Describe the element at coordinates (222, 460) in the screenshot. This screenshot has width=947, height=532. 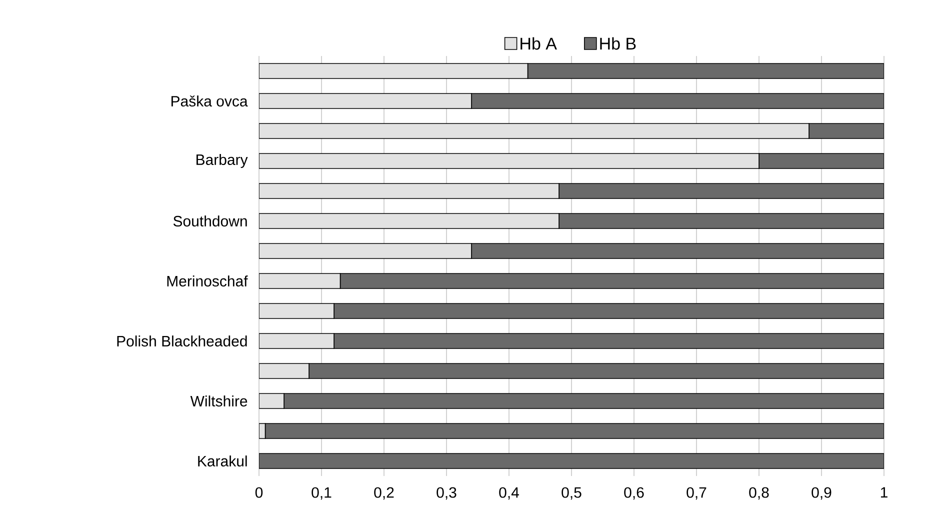
I see `y-tick-label: Karakul` at that location.